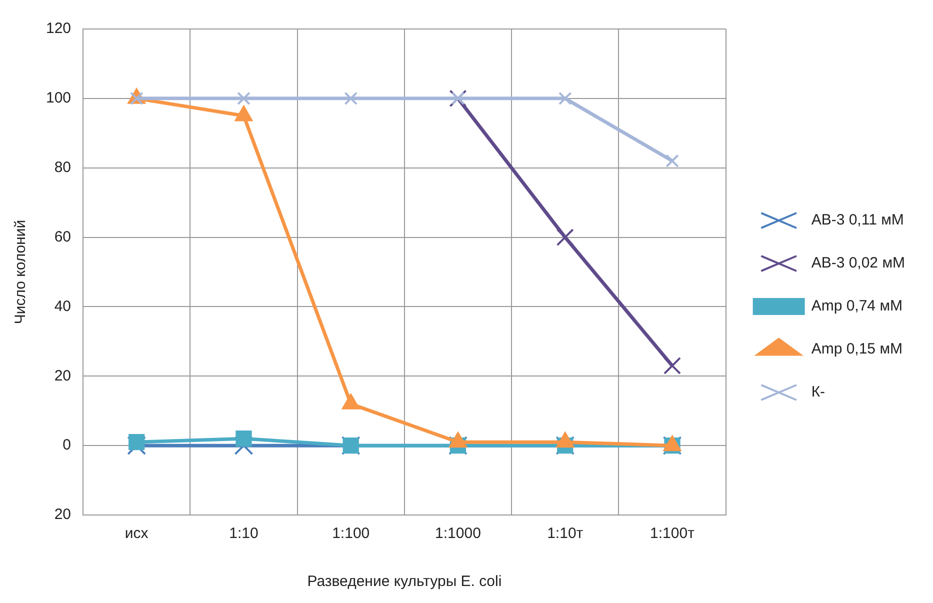  What do you see at coordinates (858, 263) in the screenshot?
I see `legend-label: АВ-3 0,02 мМ` at bounding box center [858, 263].